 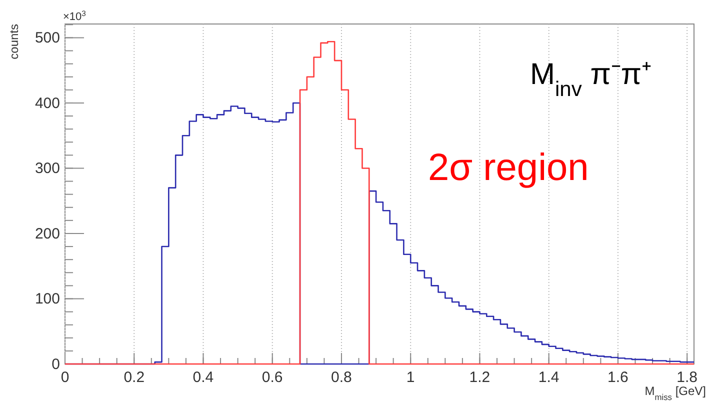 I want to click on x-tick-label: 0.6, so click(x=272, y=377).